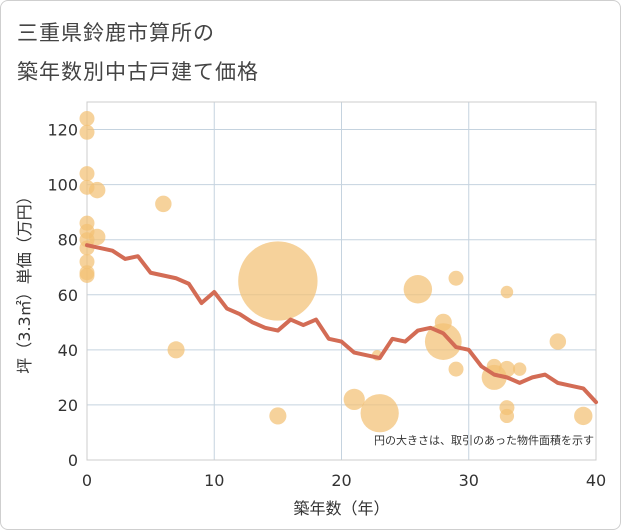 Image resolution: width=621 pixels, height=530 pixels. Describe the element at coordinates (68, 240) in the screenshot. I see `y-tick-label: 80` at that location.